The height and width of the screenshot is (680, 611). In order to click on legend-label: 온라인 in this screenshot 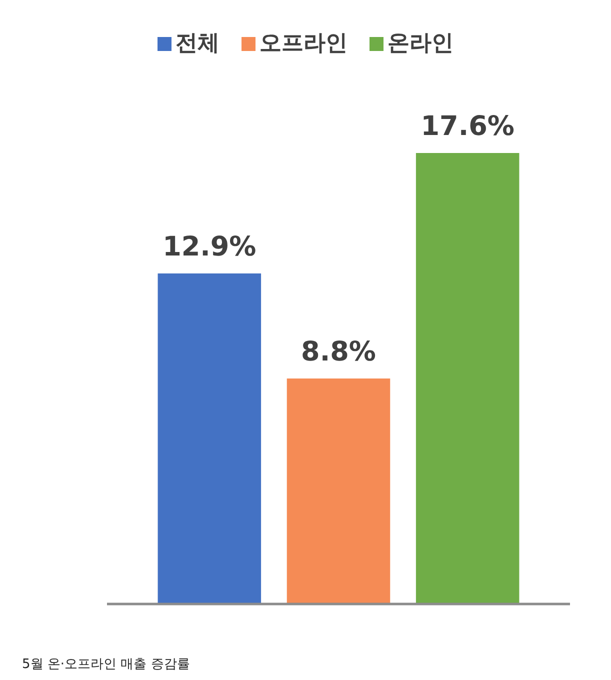, I will do `click(421, 43)`.